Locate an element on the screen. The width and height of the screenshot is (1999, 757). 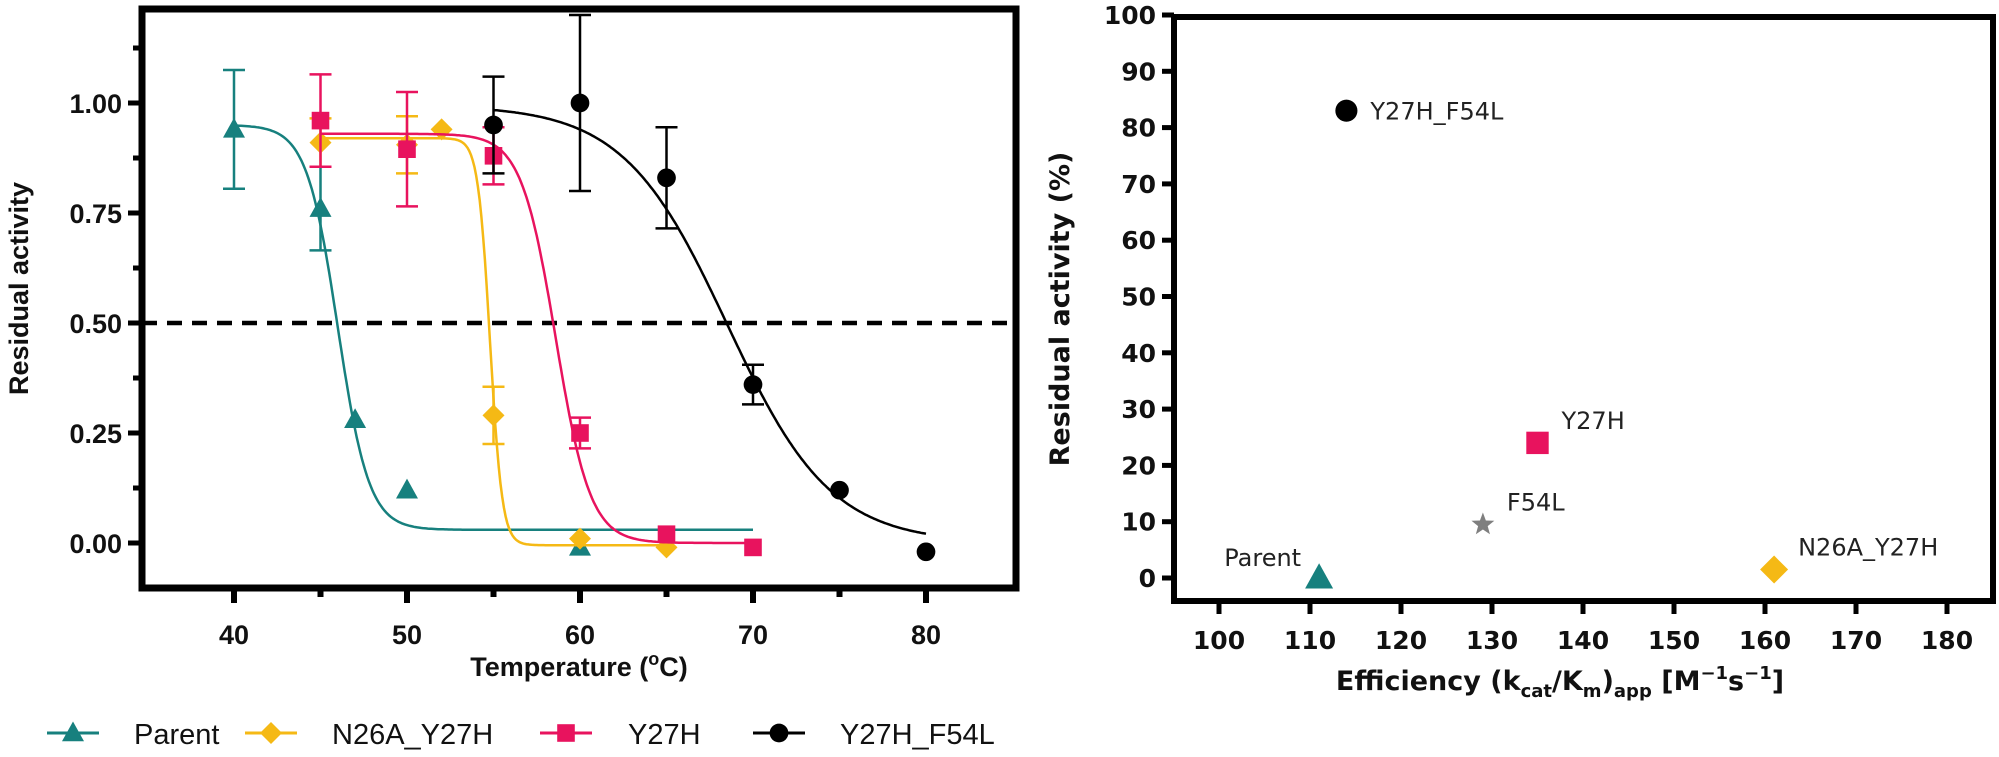
x-tick-label: 160 is located at coordinates (1765, 640).